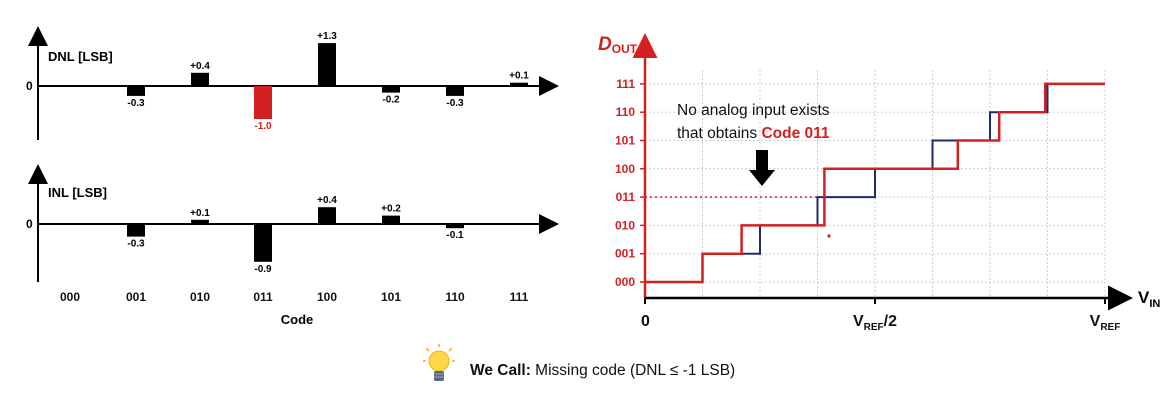  Describe the element at coordinates (327, 200) in the screenshot. I see `inl-value-label: +0.4` at that location.